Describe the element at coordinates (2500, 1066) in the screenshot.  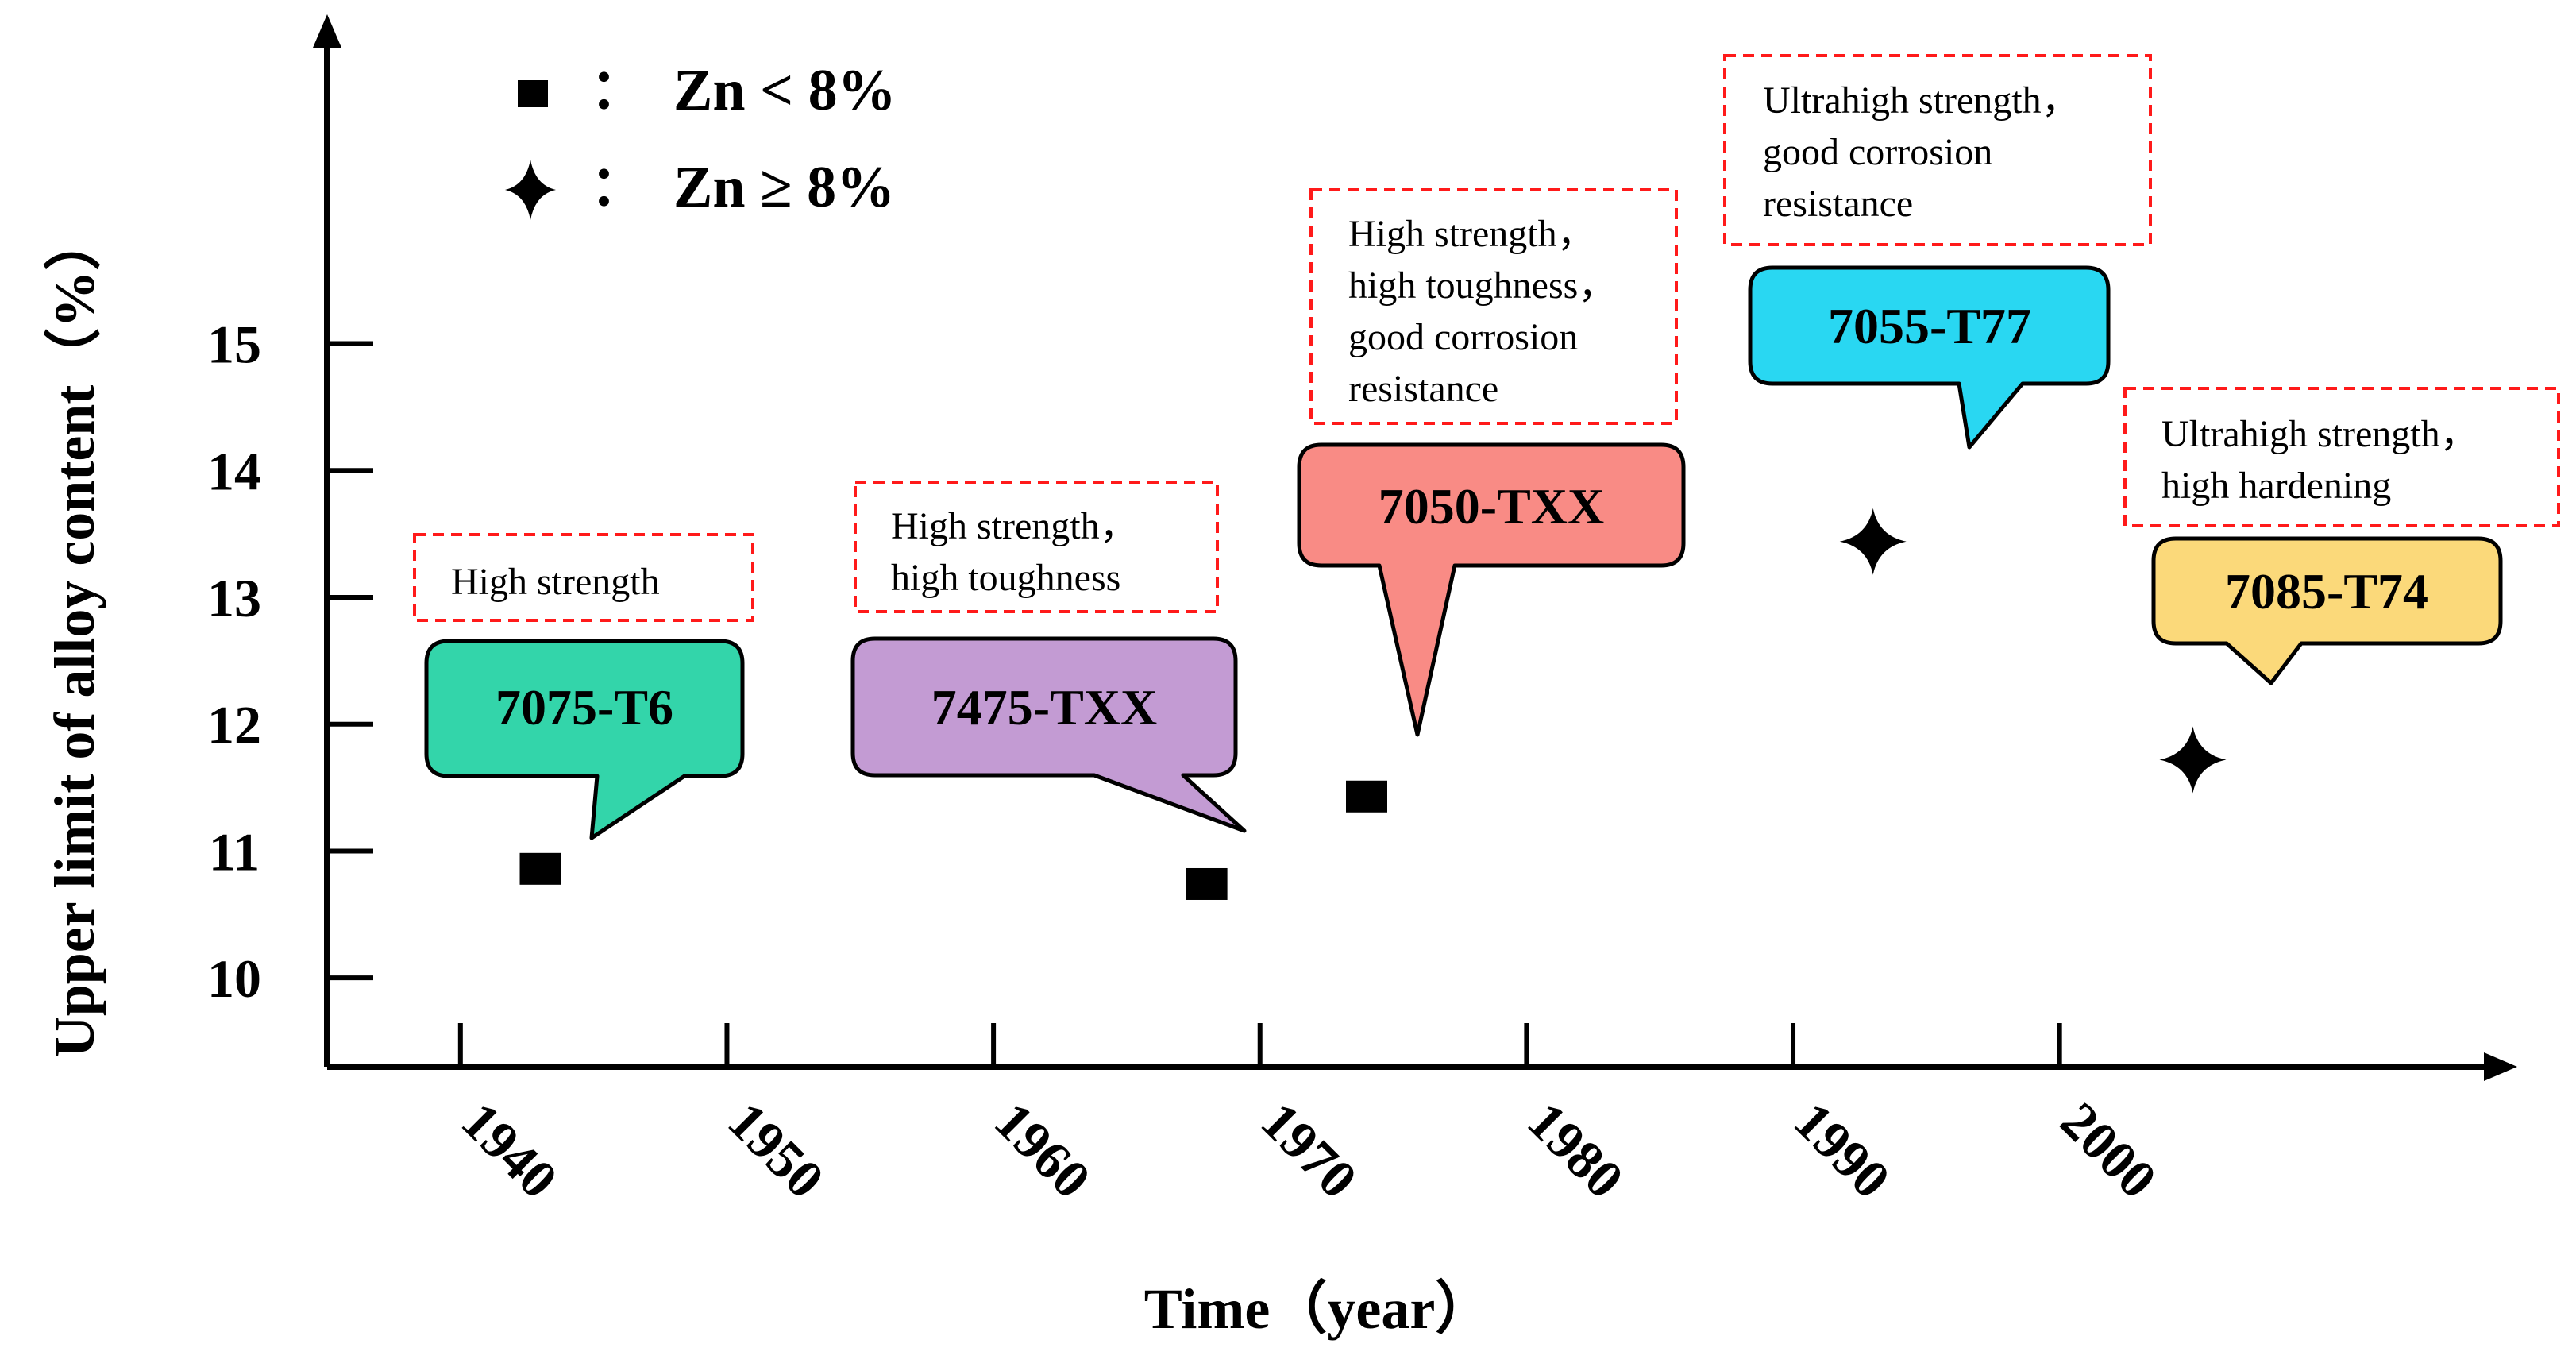
I see `x-axis-arrow` at that location.